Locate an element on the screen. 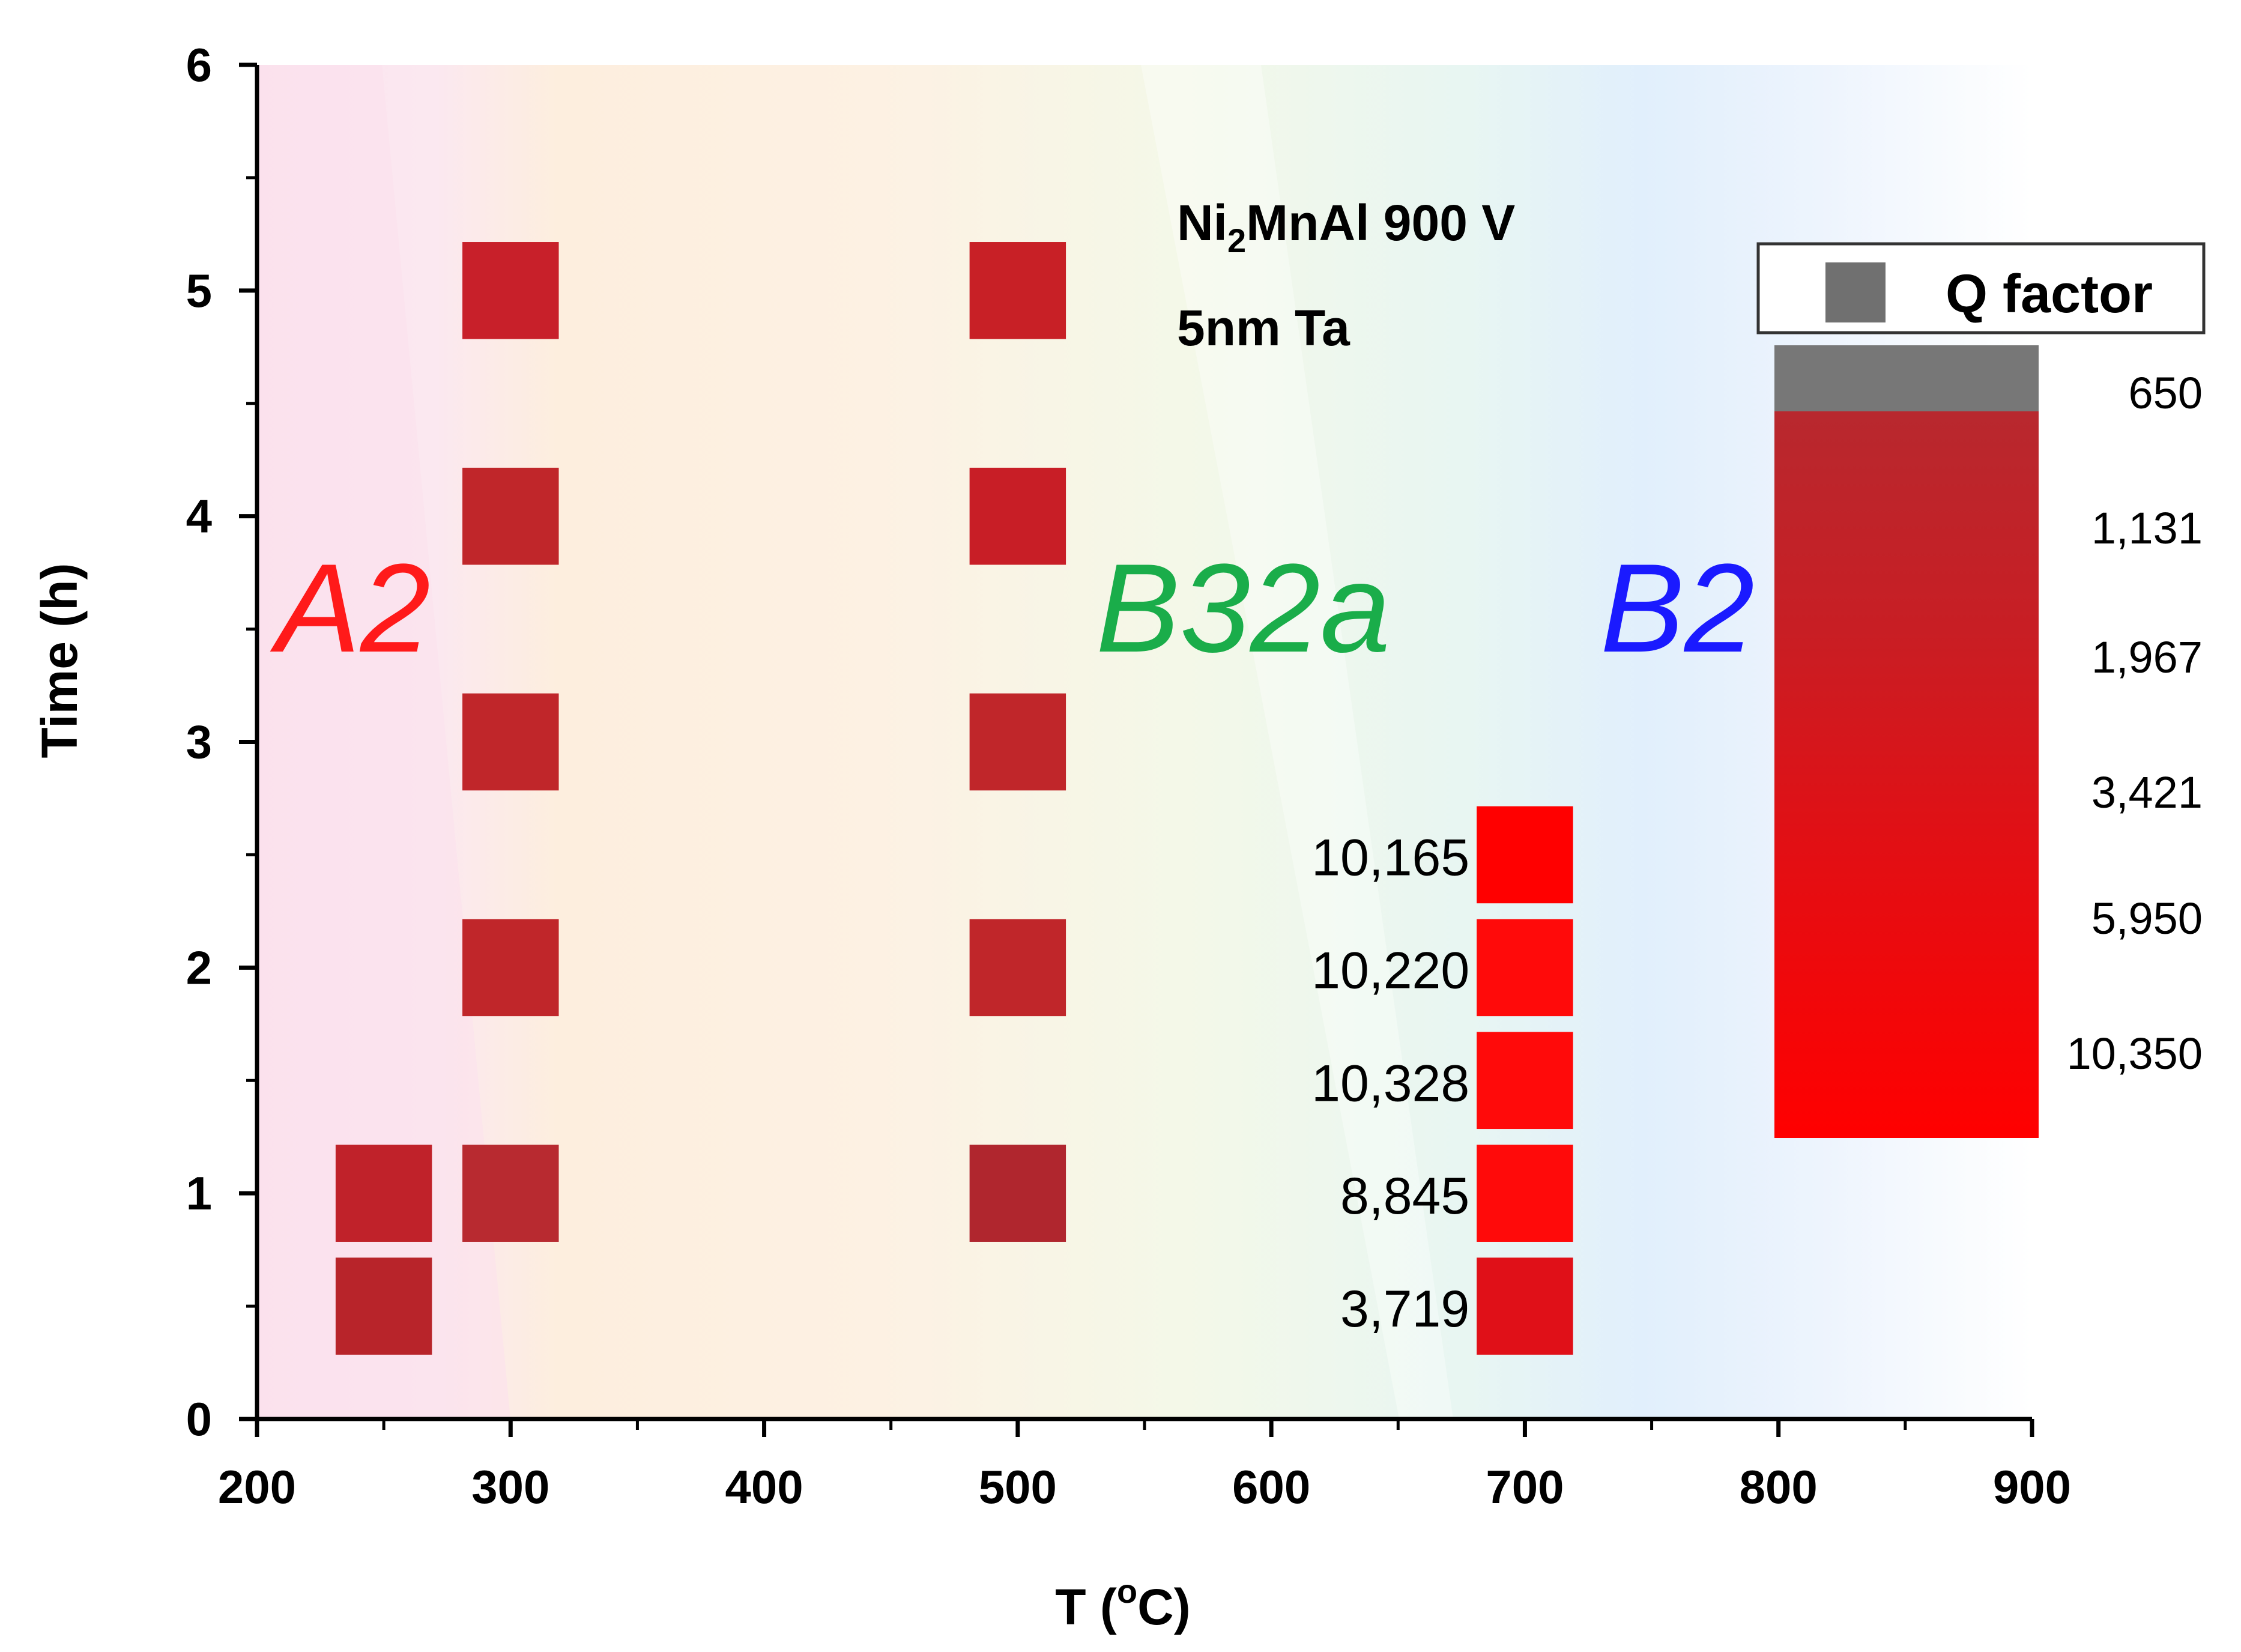  colorbar-label: 3,421 is located at coordinates (2147, 792).